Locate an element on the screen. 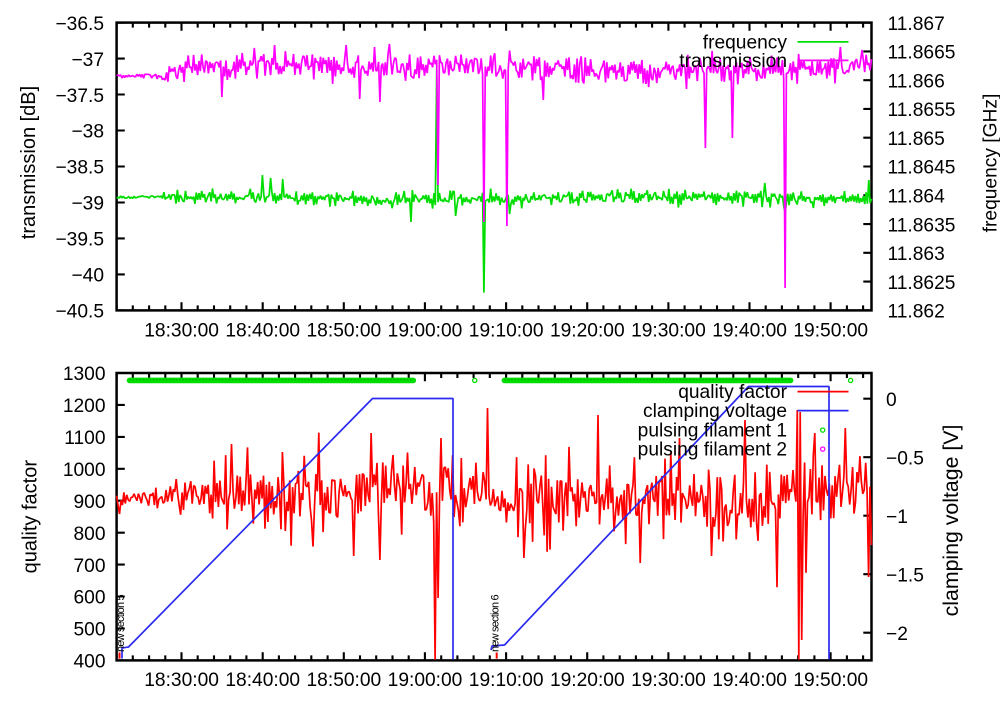 Image resolution: width=1000 pixels, height=705 pixels. svg-text: transmission [dB] is located at coordinates (29, 162).